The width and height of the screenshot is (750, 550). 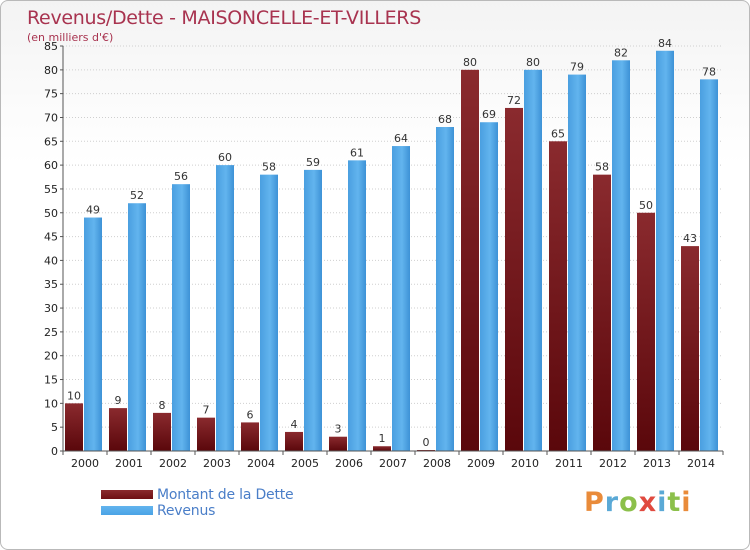 I want to click on data-label: 78, so click(x=709, y=71).